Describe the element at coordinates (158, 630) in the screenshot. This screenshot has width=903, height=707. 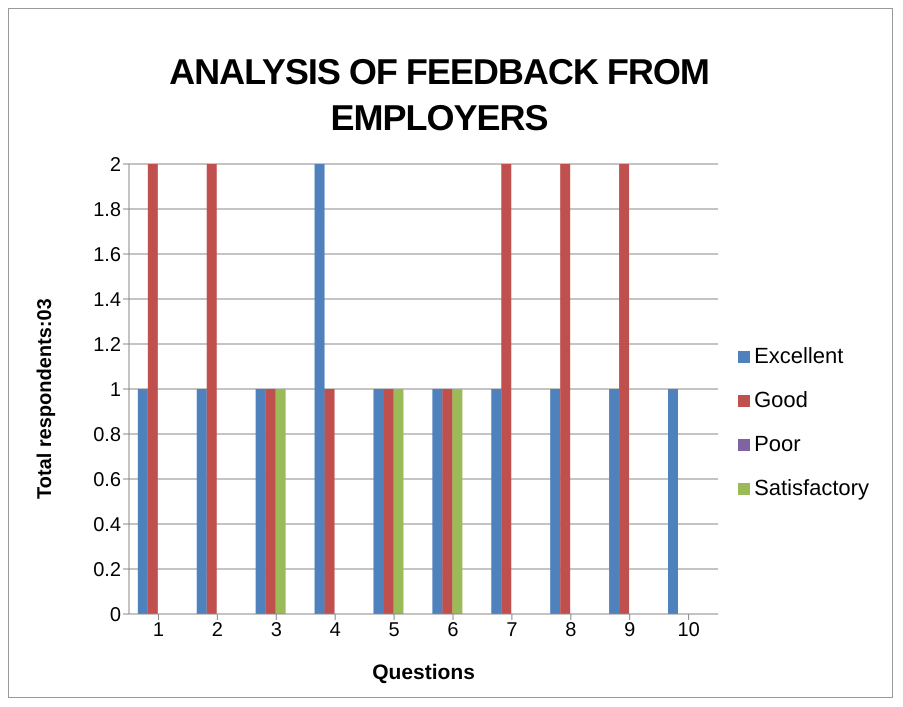
I see `x-tick-label: 1` at that location.